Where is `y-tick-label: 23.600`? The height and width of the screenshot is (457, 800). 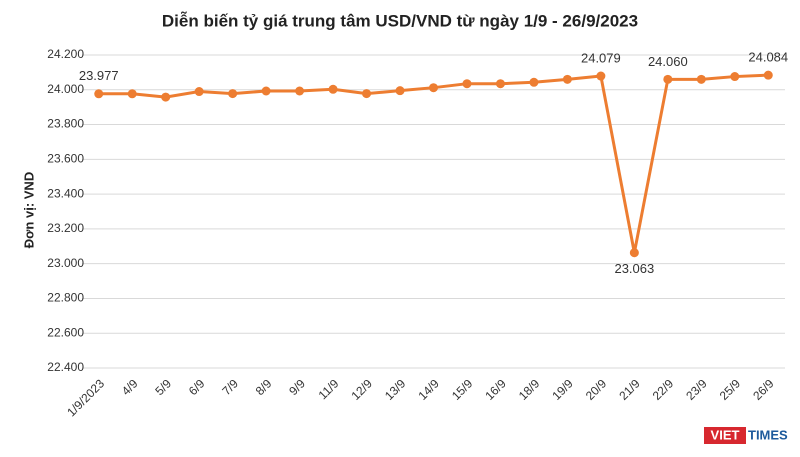
y-tick-label: 23.600 is located at coordinates (65, 159).